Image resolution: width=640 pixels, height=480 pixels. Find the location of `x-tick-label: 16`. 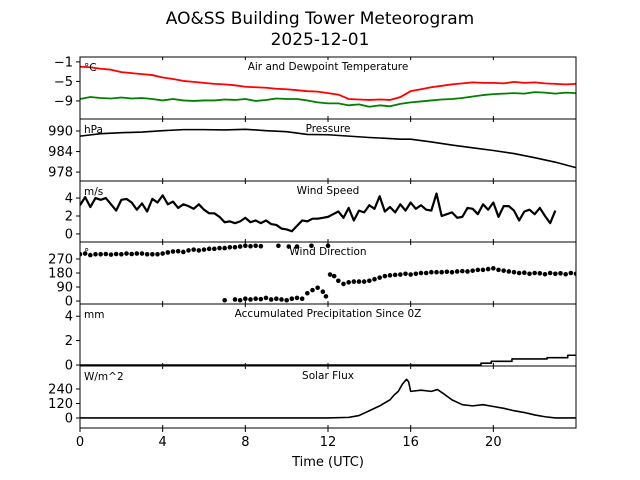

x-tick-label: 16 is located at coordinates (410, 442).